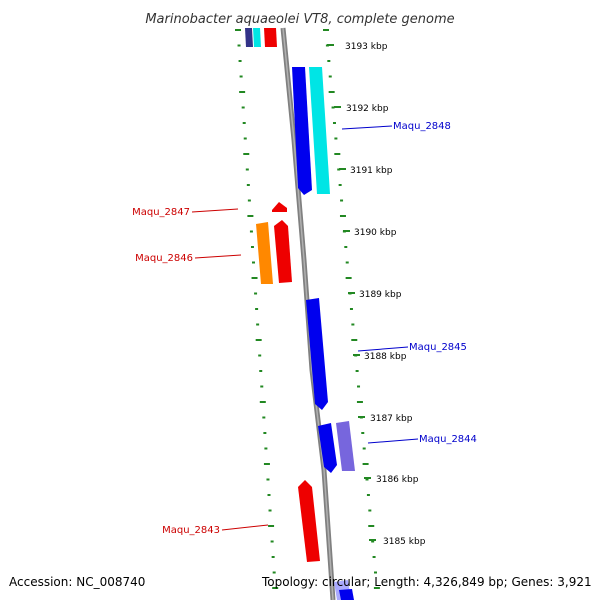 This screenshot has width=600, height=600. I want to click on label-maqu-2846: Maqu_2846, so click(164, 258).